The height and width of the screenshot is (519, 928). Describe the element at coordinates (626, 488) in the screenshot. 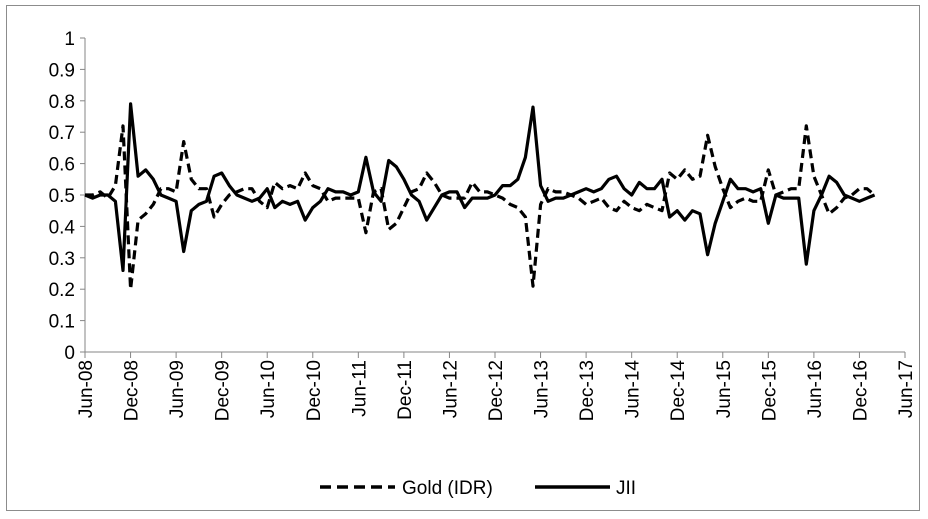

I see `legend-label-jii: JII` at that location.